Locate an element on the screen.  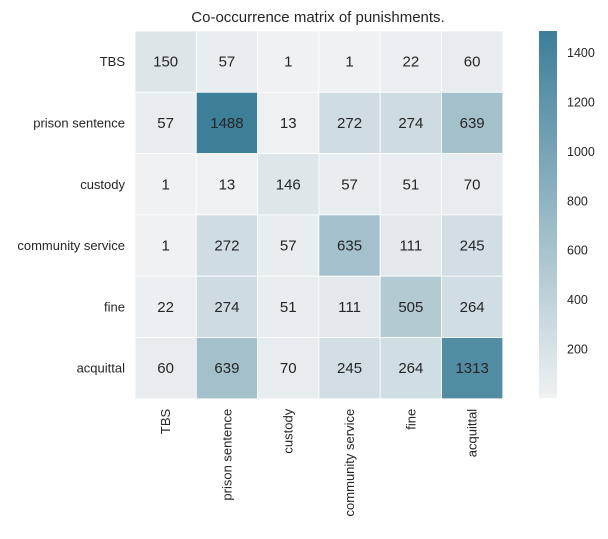
colorbar-tick-label: 1400 is located at coordinates (581, 53).